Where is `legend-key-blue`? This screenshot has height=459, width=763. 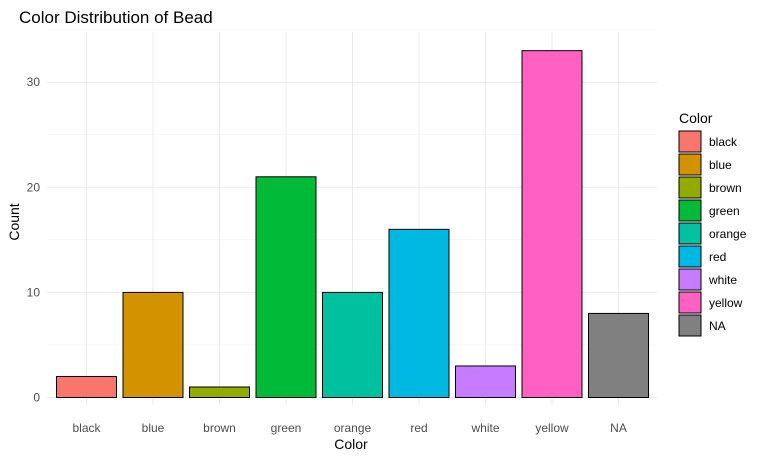
legend-key-blue is located at coordinates (690, 164).